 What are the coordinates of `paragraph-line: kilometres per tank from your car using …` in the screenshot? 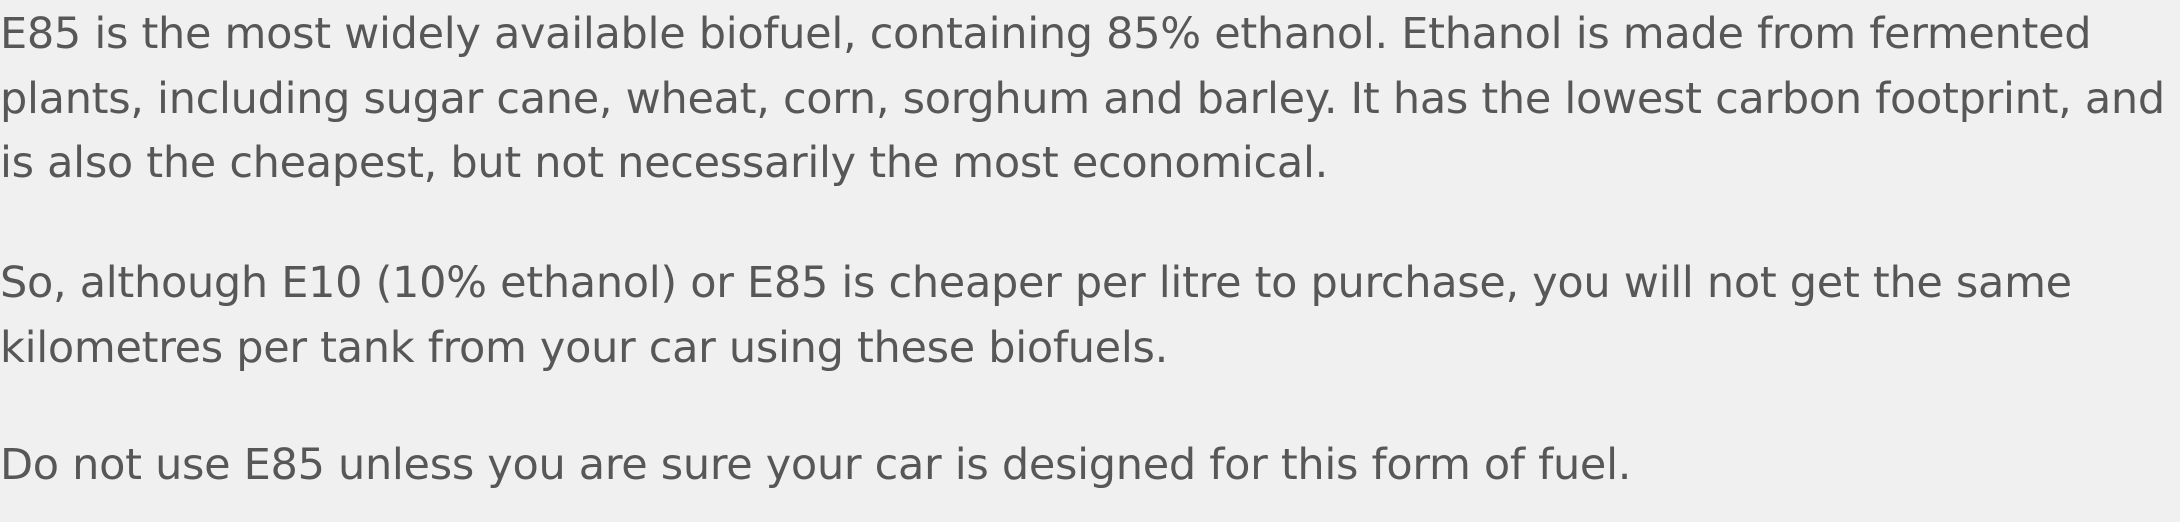 It's located at (584, 347).